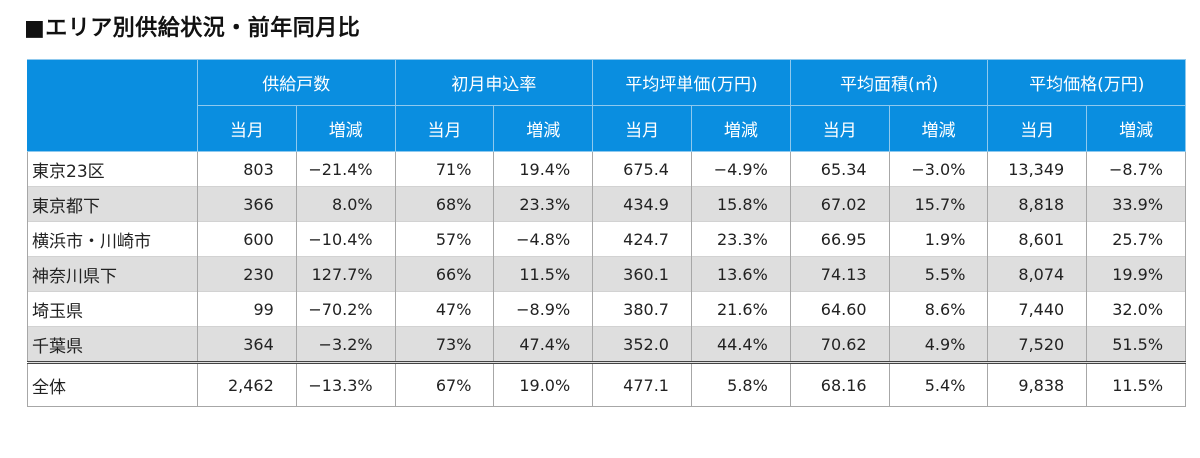 This screenshot has width=1200, height=458. What do you see at coordinates (938, 384) in the screenshot?
I see `change-value-cell: 5.4%` at bounding box center [938, 384].